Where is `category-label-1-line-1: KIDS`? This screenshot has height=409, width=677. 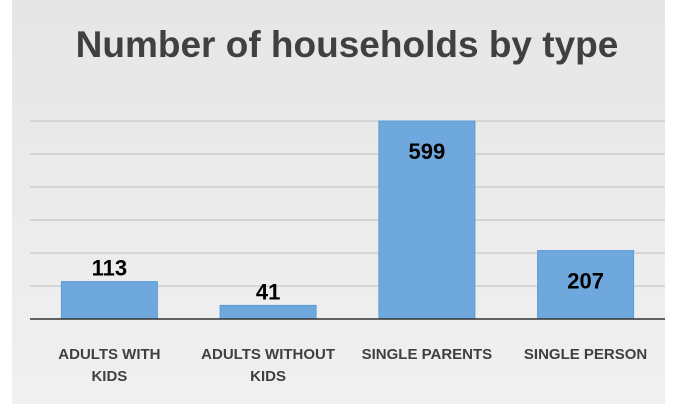
category-label-1-line-1: KIDS is located at coordinates (268, 376).